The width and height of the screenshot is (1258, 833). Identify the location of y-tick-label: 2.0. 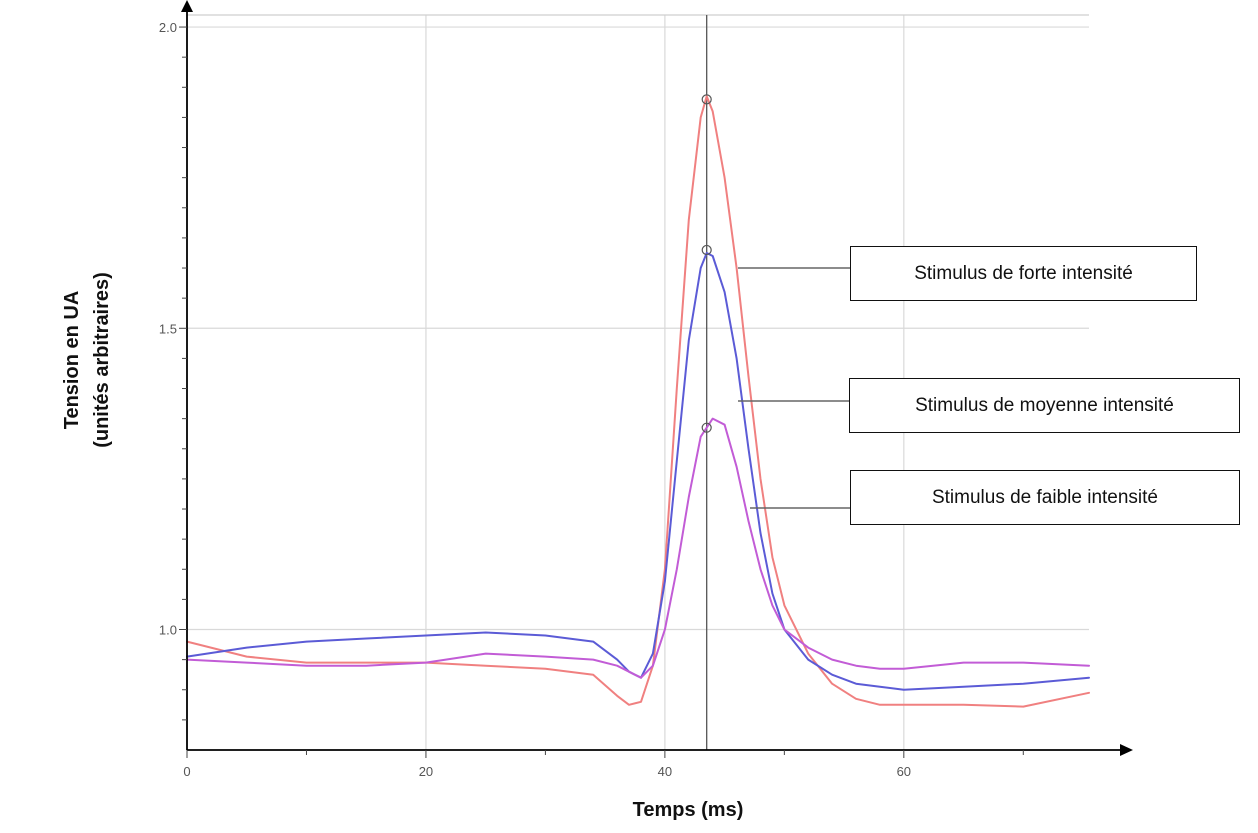
(168, 27).